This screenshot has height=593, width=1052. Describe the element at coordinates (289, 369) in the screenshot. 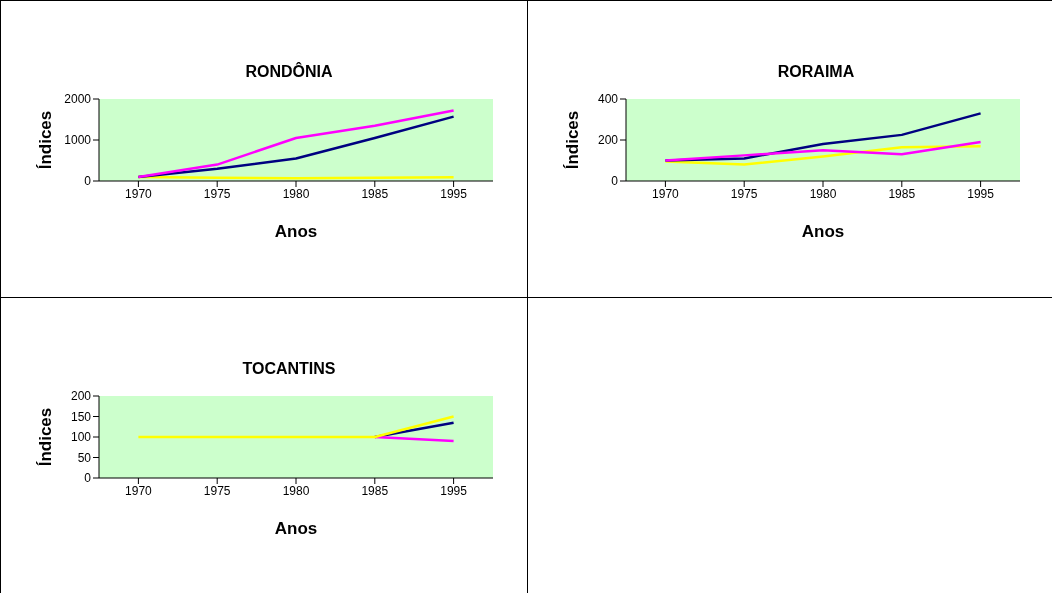

I see `chart-title: TOCANTINS` at that location.